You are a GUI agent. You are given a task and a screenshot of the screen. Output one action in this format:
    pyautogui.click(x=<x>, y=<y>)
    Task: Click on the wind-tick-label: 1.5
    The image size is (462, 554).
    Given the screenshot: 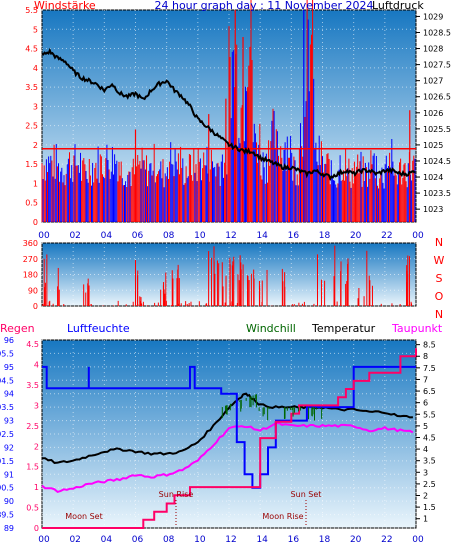 What is the action you would take?
    pyautogui.click(x=31, y=164)
    